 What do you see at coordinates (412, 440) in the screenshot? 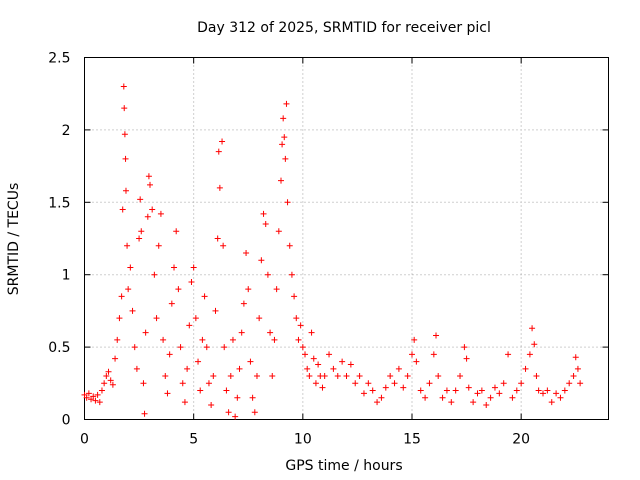
I see `x-tick-label: 15` at bounding box center [412, 440].